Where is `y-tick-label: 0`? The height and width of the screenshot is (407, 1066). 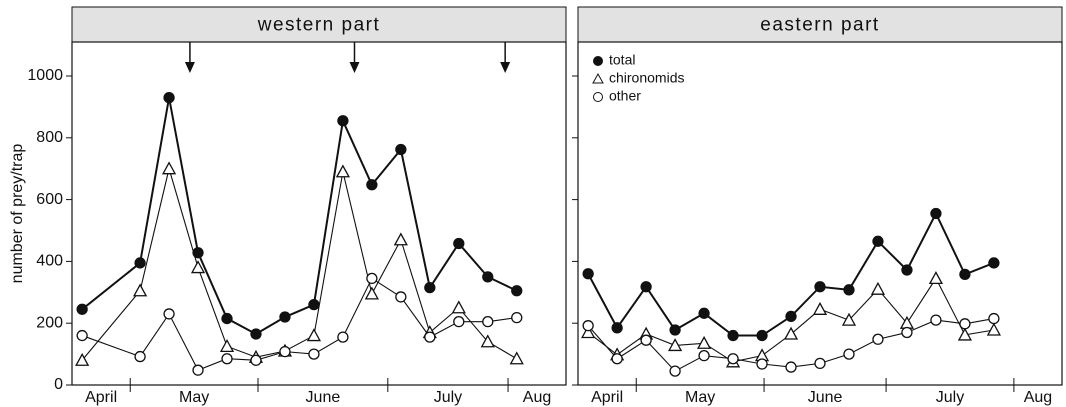 y-tick-label: 0 is located at coordinates (58, 384).